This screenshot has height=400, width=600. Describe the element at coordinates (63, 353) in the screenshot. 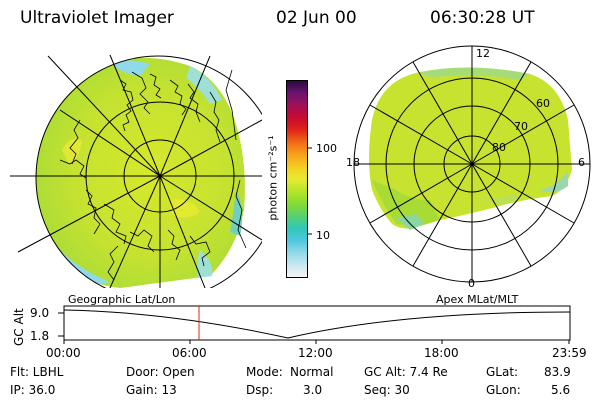

I see `time-tick-0: 00:00` at that location.